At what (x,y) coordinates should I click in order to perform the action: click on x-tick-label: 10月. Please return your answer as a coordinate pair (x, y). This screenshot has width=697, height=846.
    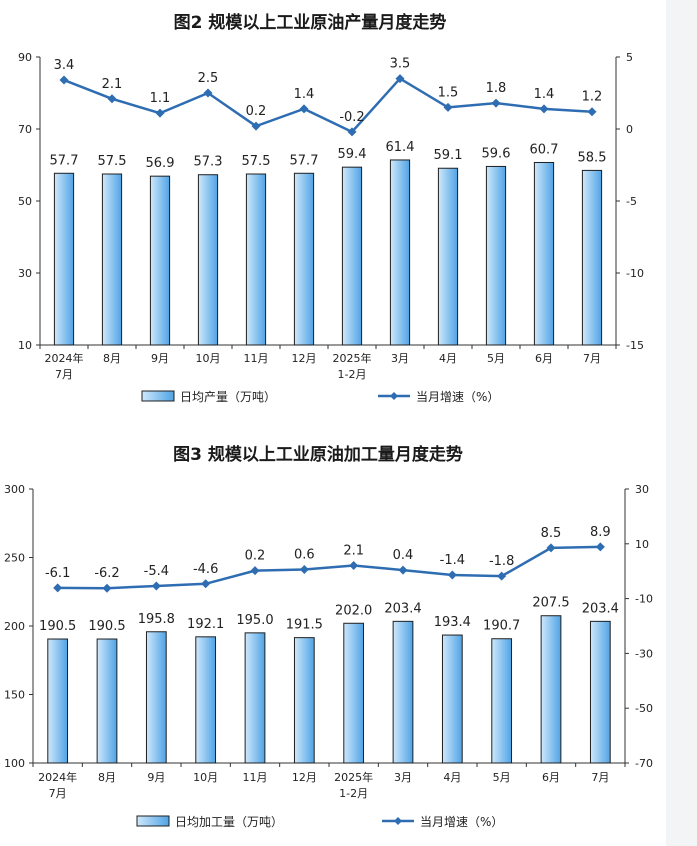
    Looking at the image, I should click on (208, 358).